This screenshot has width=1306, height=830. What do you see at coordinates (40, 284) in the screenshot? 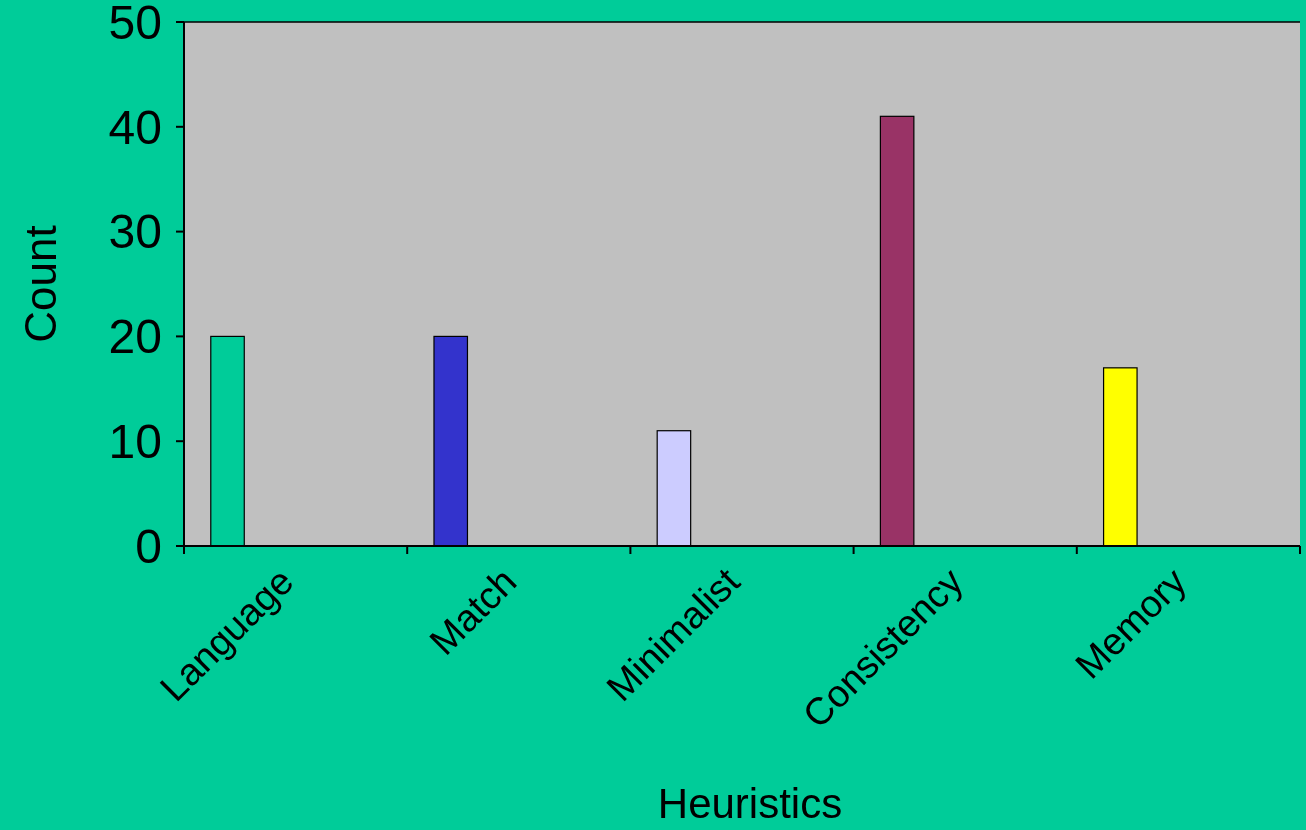
I see `y-axis-title: Count` at bounding box center [40, 284].